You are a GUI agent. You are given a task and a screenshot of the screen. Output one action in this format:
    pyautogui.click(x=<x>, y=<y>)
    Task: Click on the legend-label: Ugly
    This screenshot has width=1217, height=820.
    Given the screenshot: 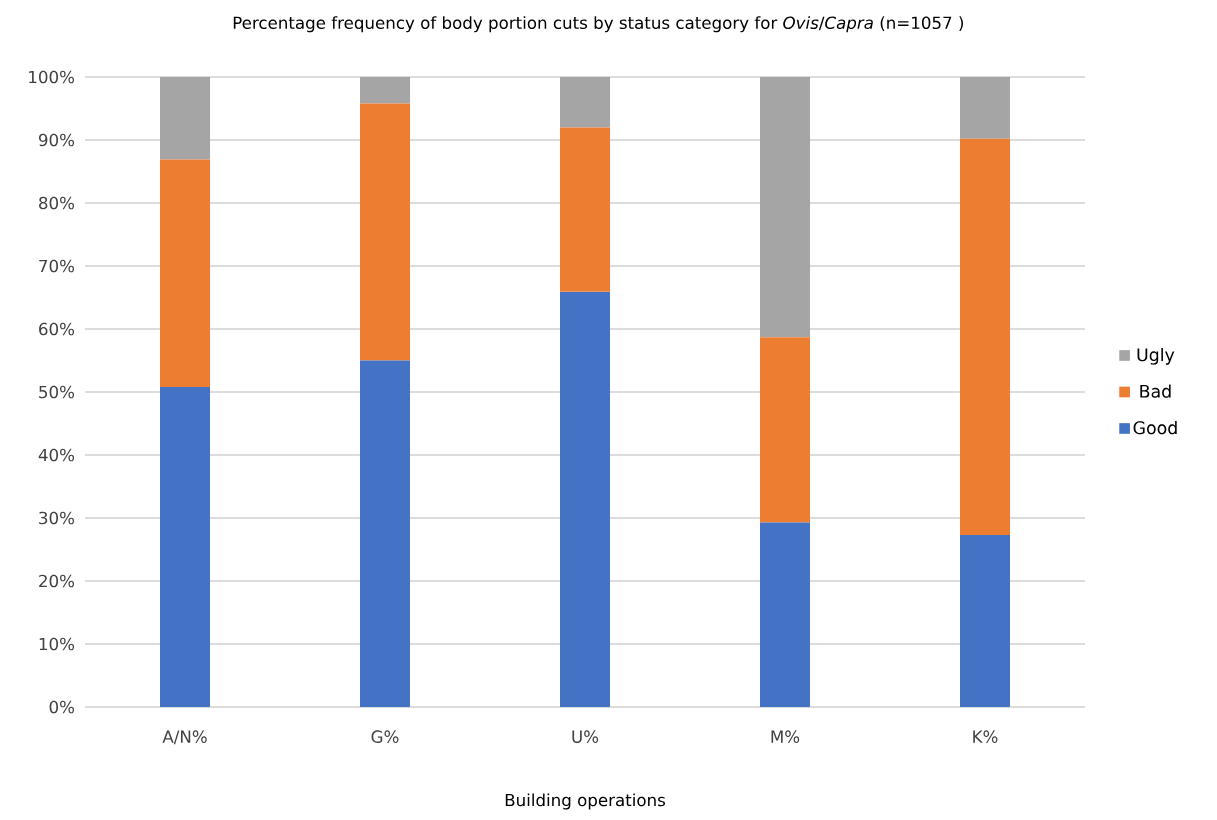 What is the action you would take?
    pyautogui.click(x=1156, y=356)
    